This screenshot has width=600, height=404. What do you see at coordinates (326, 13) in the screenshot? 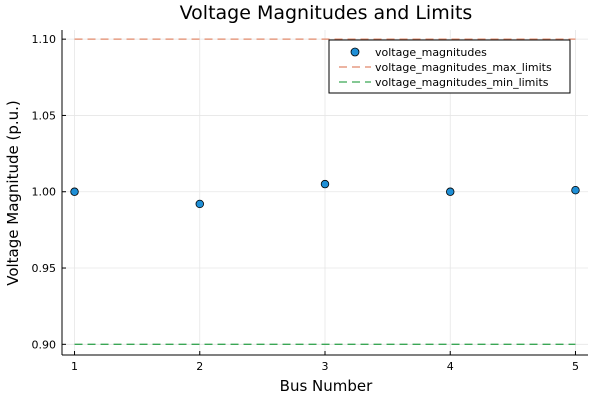
I see `chart-title: Voltage Magnitudes and Limits` at bounding box center [326, 13].